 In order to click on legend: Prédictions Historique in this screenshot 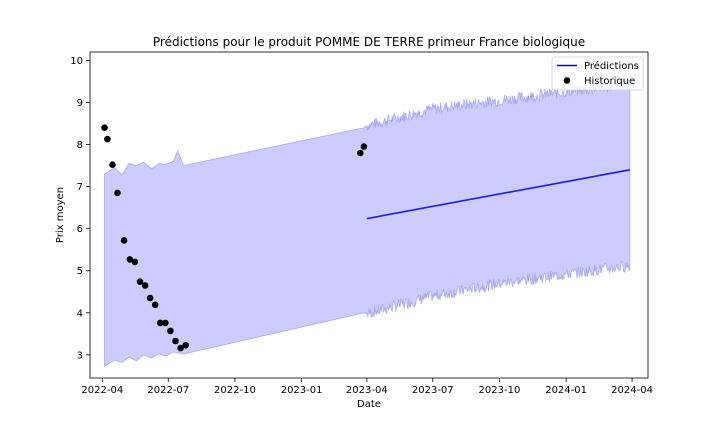, I will do `click(597, 73)`.